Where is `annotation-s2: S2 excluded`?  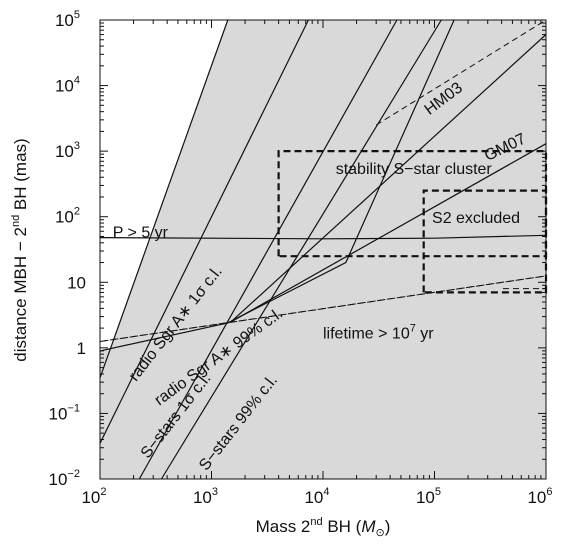
annotation-s2: S2 excluded is located at coordinates (476, 218).